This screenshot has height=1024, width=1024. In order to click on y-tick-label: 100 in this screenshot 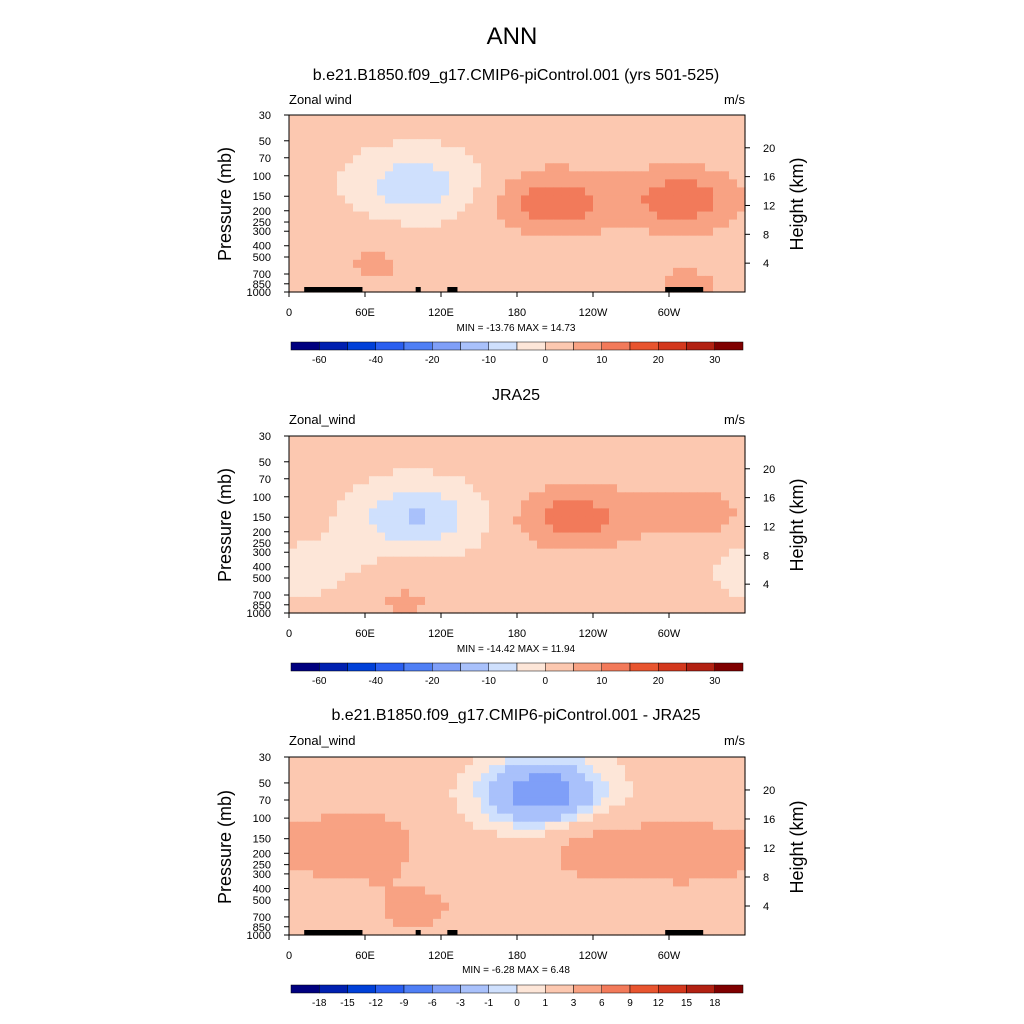, I will do `click(262, 498)`.